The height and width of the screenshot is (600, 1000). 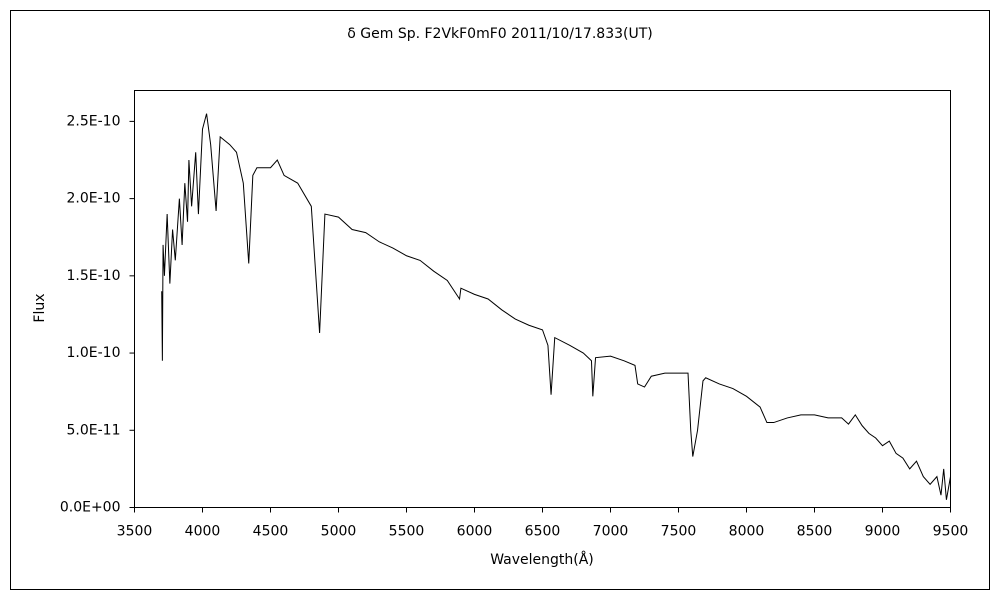 What do you see at coordinates (339, 532) in the screenshot?
I see `x-tick-label: 5000` at bounding box center [339, 532].